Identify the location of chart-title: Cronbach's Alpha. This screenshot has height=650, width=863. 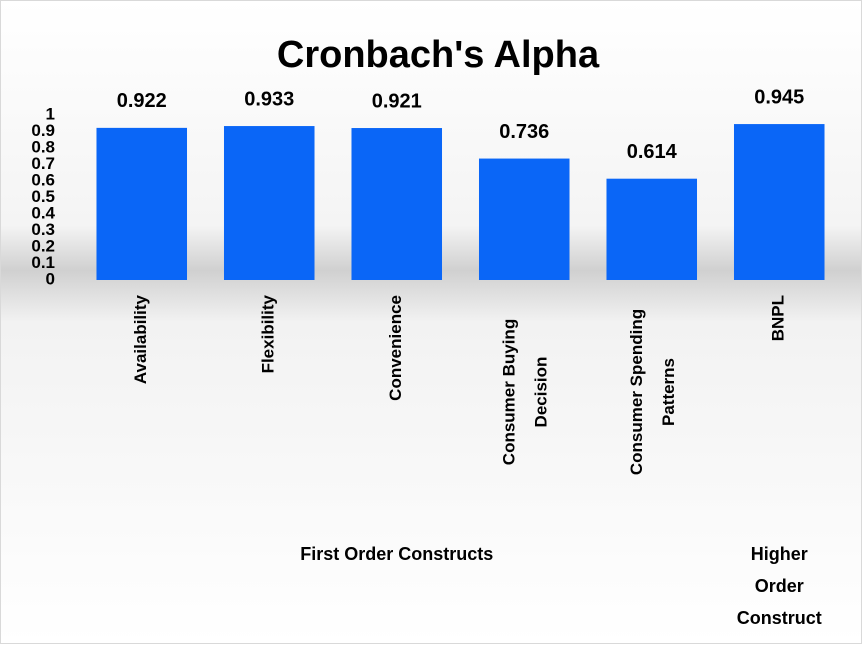
(438, 55).